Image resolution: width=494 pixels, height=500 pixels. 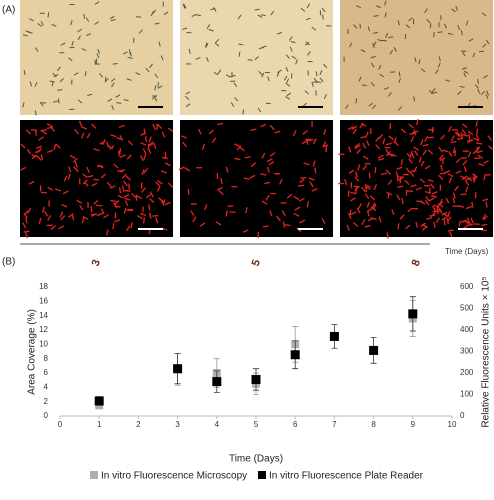 What do you see at coordinates (99, 401) in the screenshot?
I see `point` at bounding box center [99, 401].